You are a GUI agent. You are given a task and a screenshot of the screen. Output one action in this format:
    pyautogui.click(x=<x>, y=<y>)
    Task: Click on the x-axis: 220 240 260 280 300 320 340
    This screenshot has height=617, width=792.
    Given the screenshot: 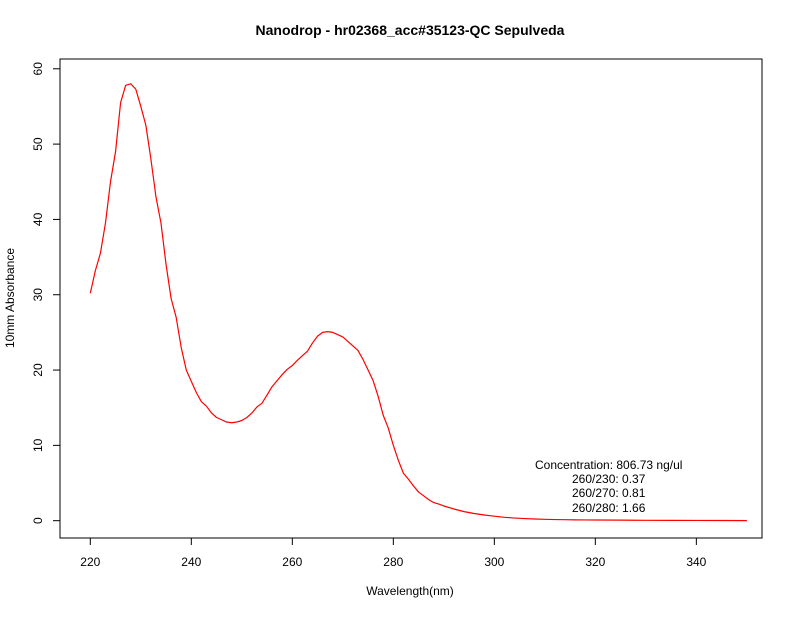 What is the action you would take?
    pyautogui.click(x=393, y=553)
    